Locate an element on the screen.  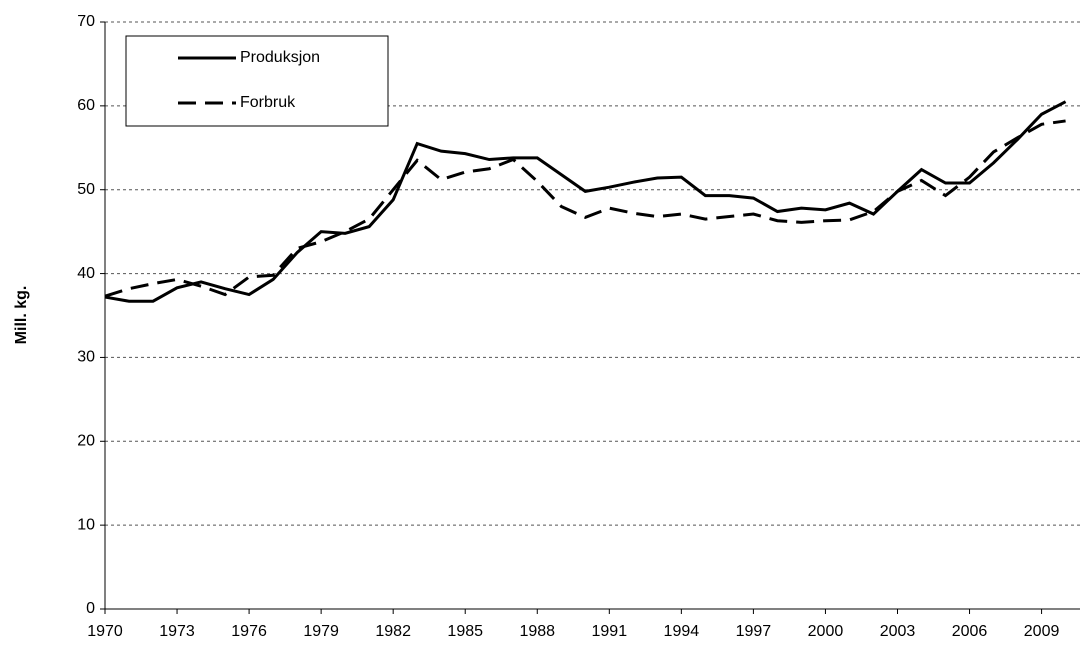
y-tick-label: 50 is located at coordinates (86, 189).